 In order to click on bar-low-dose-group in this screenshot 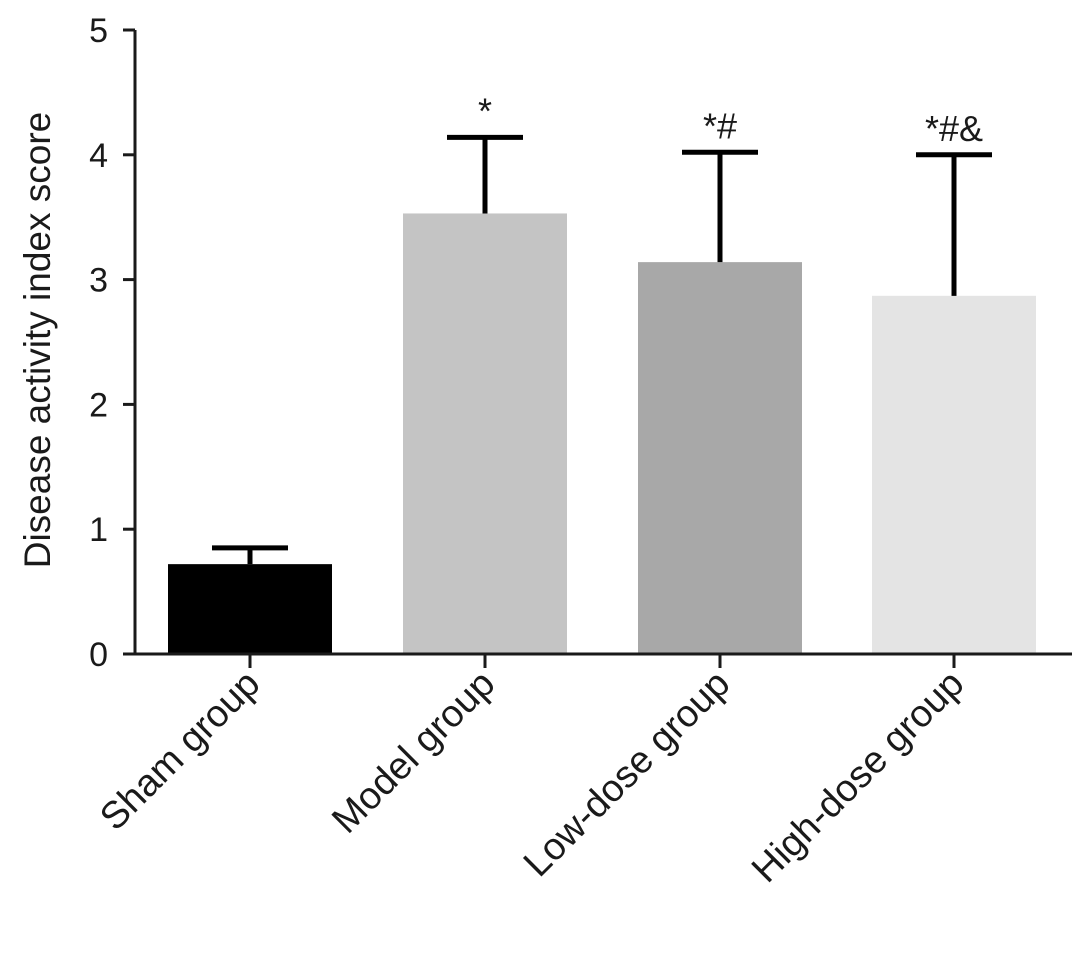, I will do `click(720, 458)`.